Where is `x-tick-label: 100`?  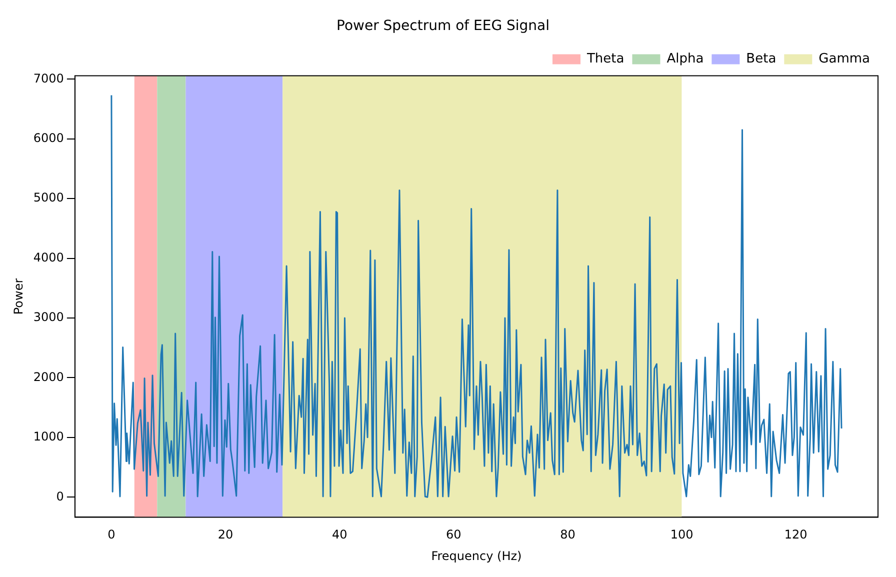 x-tick-label: 100 is located at coordinates (682, 535).